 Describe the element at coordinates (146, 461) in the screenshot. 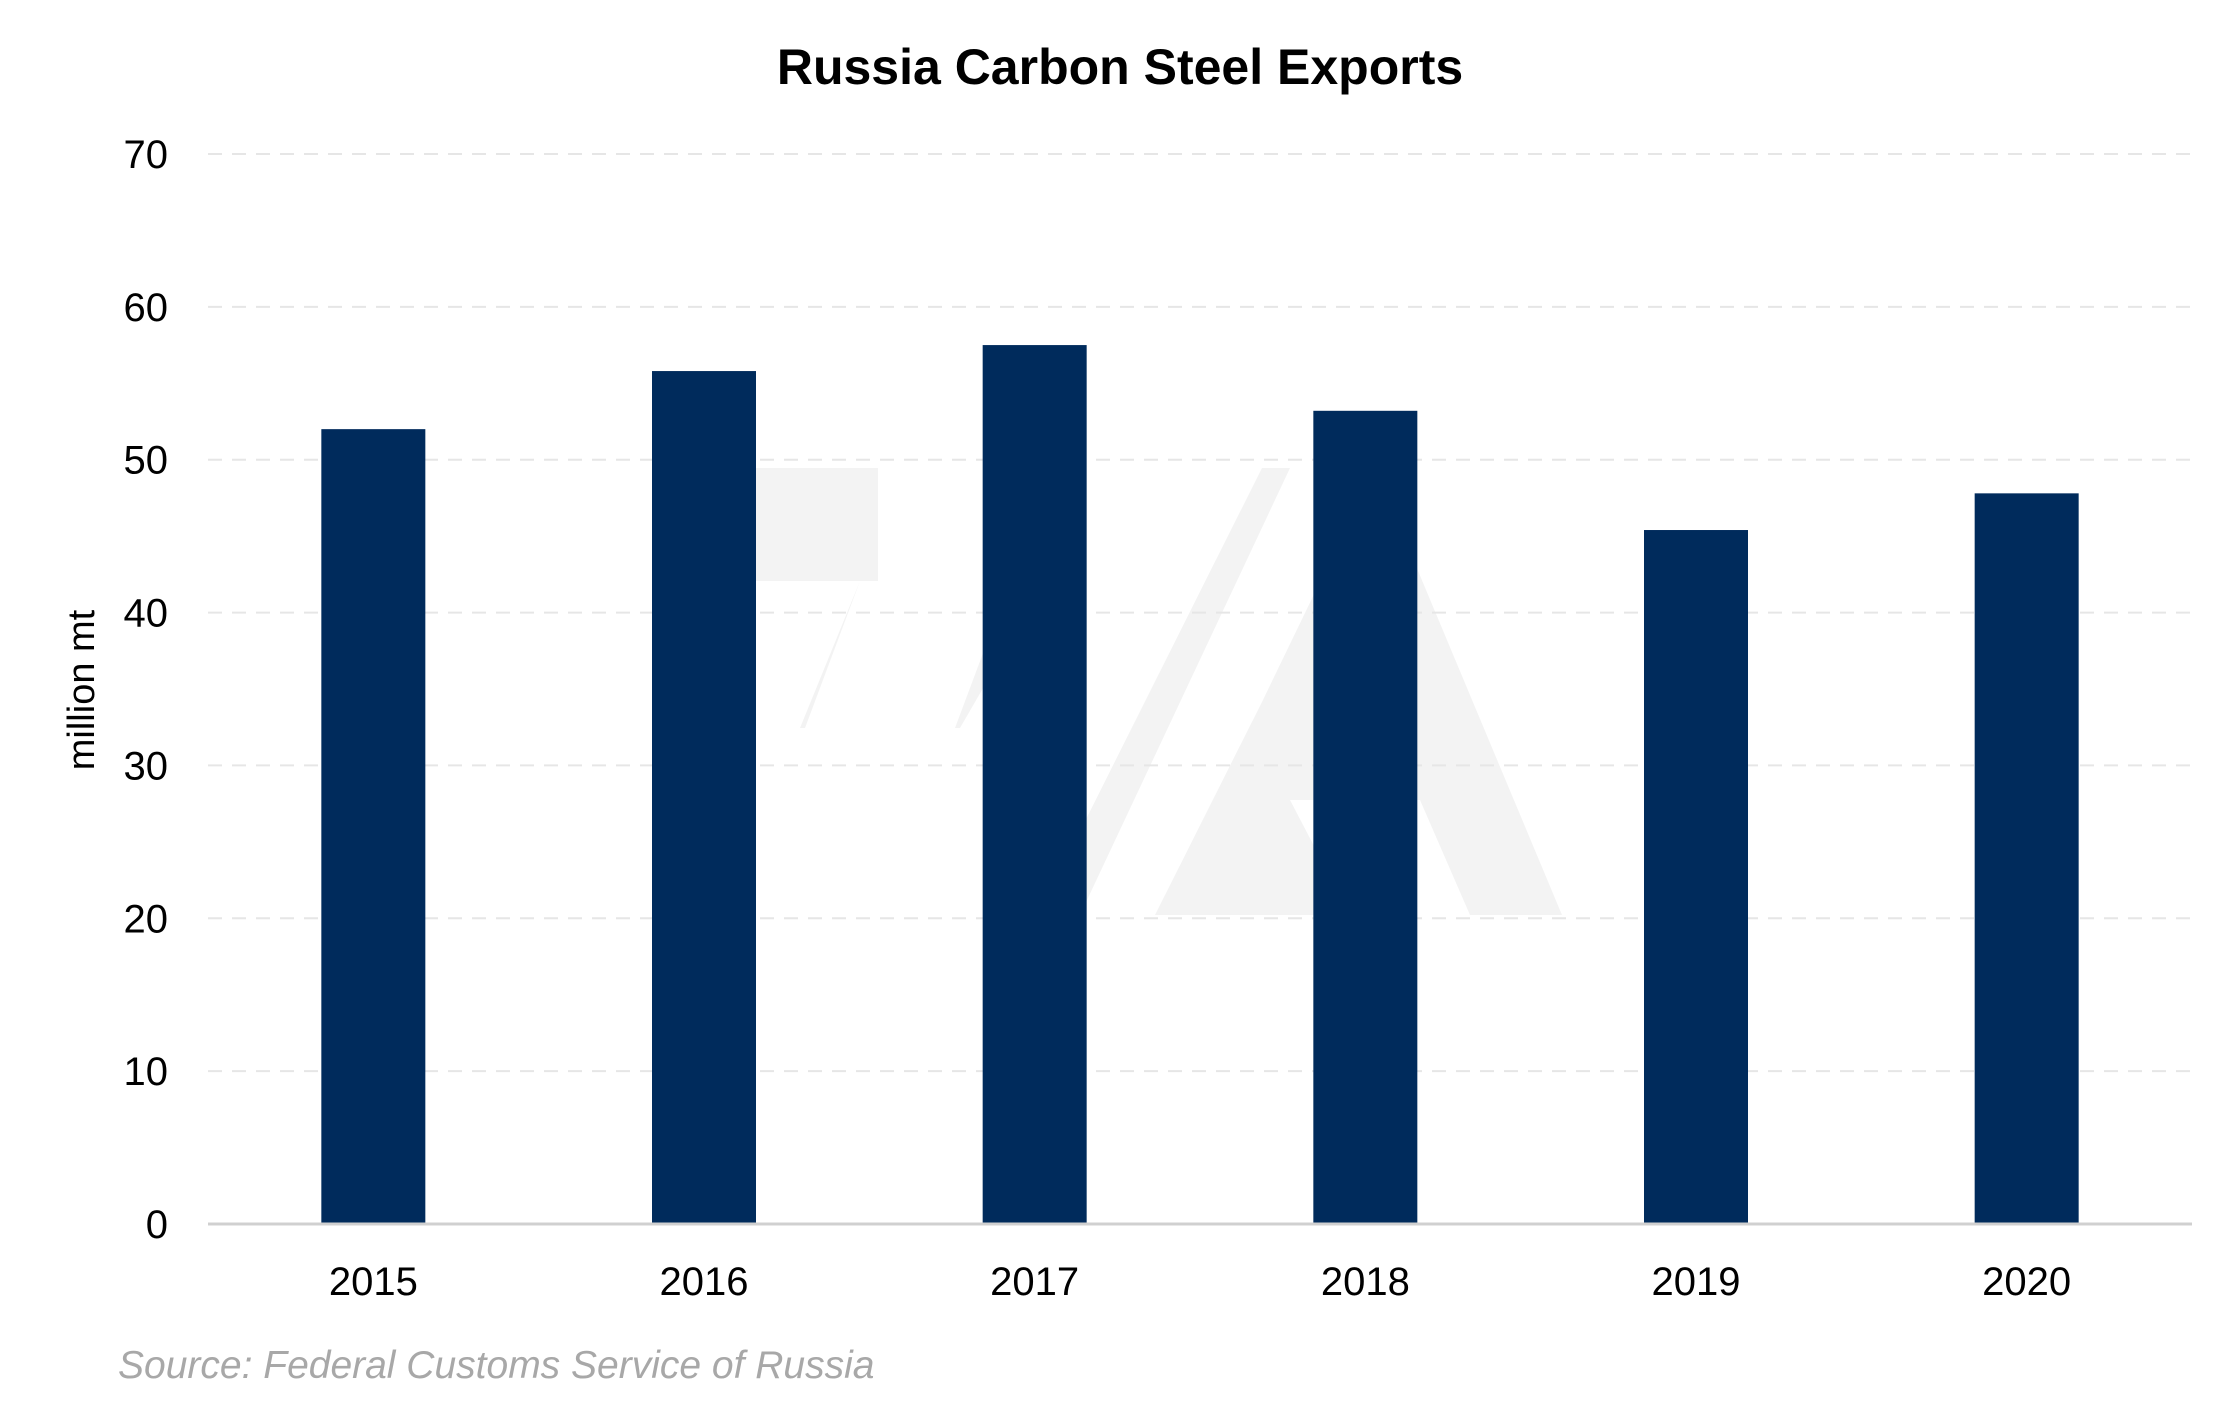

I see `y-tick-label: 50` at that location.